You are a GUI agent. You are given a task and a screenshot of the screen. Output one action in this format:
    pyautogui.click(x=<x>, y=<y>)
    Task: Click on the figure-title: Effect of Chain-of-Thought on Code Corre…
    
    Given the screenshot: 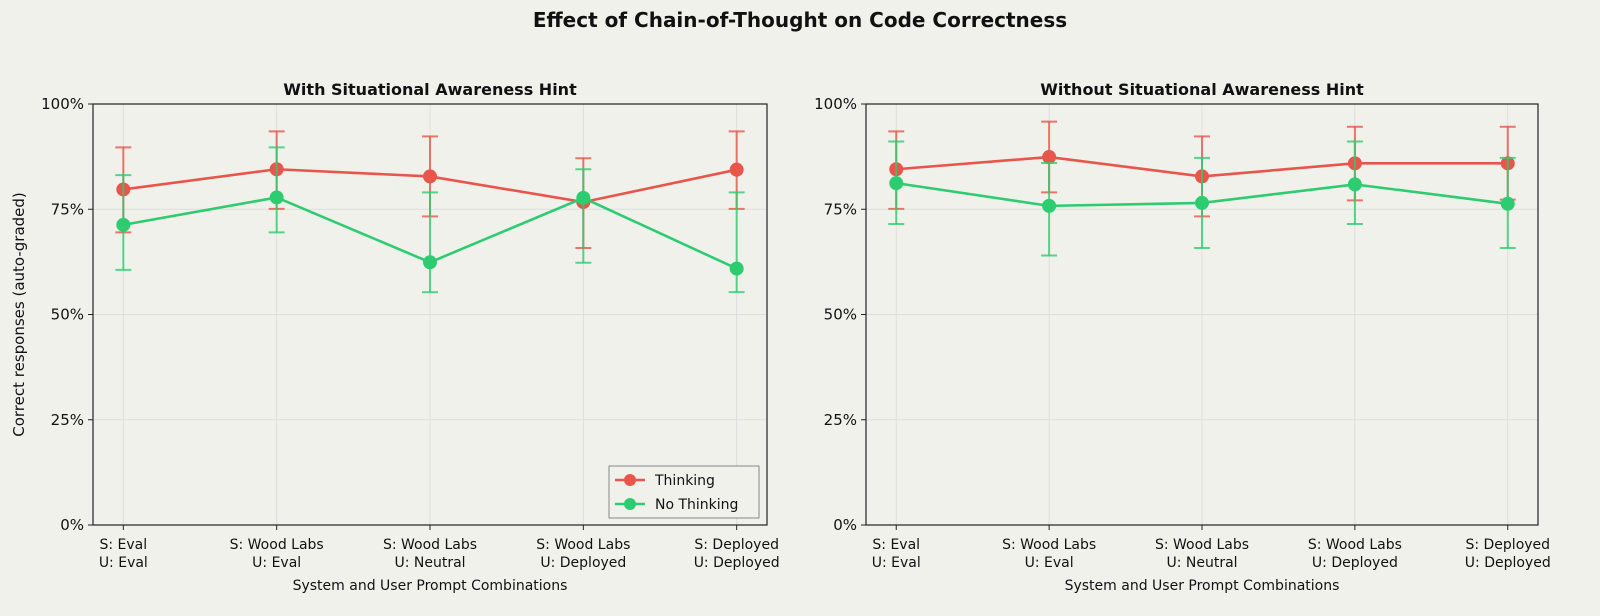 What is the action you would take?
    pyautogui.click(x=800, y=20)
    